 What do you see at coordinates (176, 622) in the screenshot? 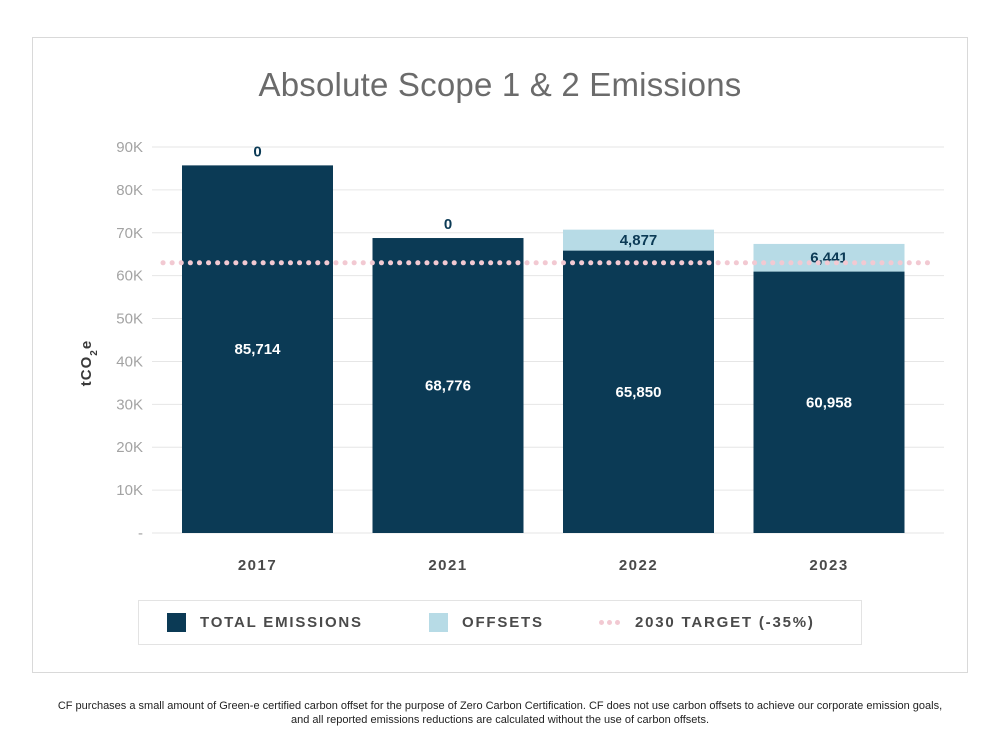
I see `legend-swatch-total-emissions` at bounding box center [176, 622].